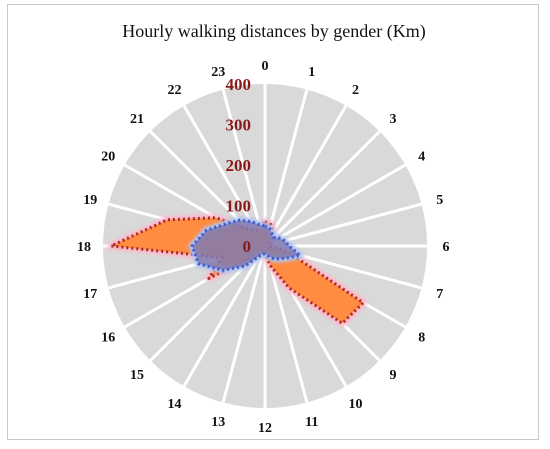 The image size is (550, 449). I want to click on series-1-area, so click(237, 270).